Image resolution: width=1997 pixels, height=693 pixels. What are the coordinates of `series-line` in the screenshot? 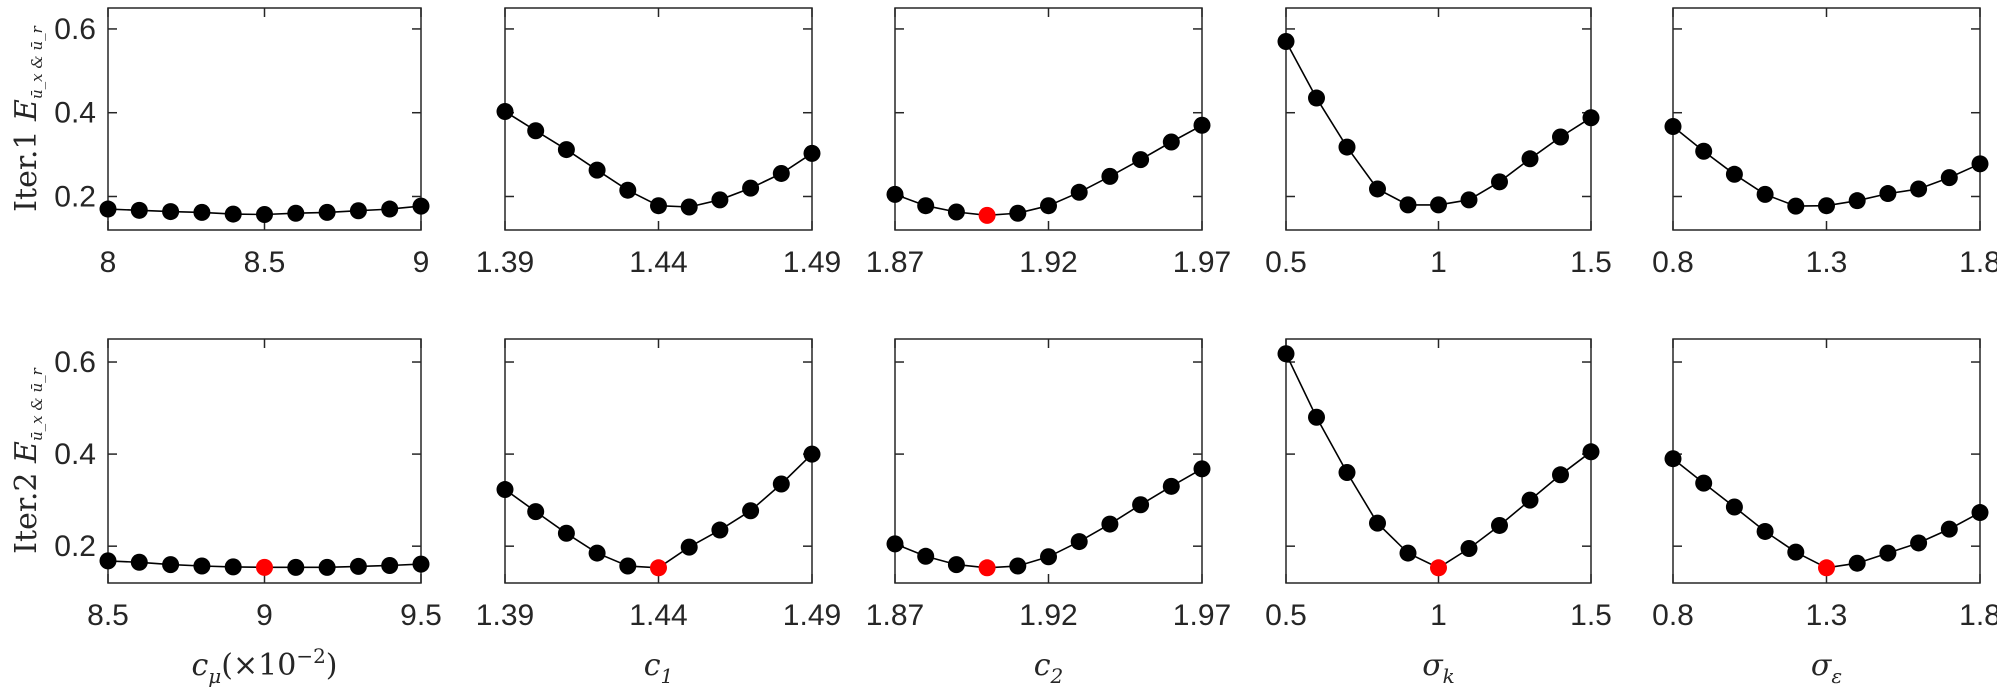 It's located at (1826, 166).